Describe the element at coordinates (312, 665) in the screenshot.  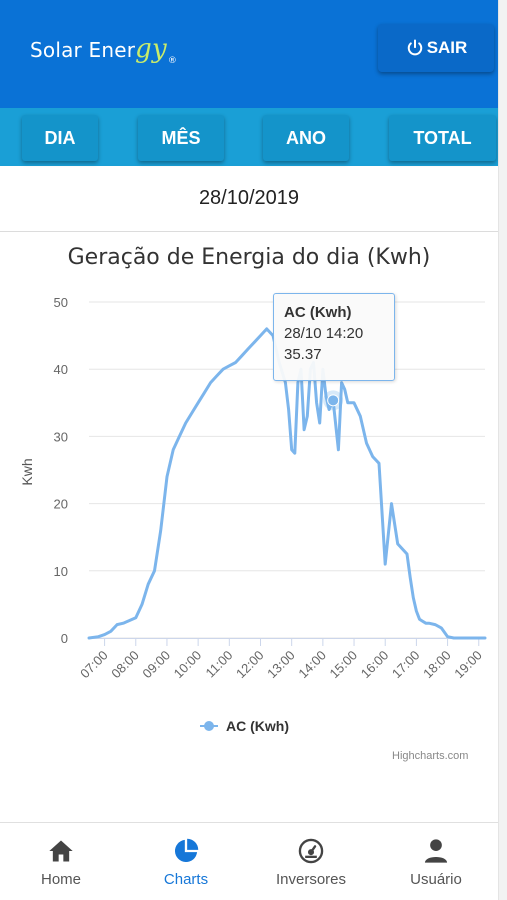
I see `x-tick-label: 14:00` at that location.